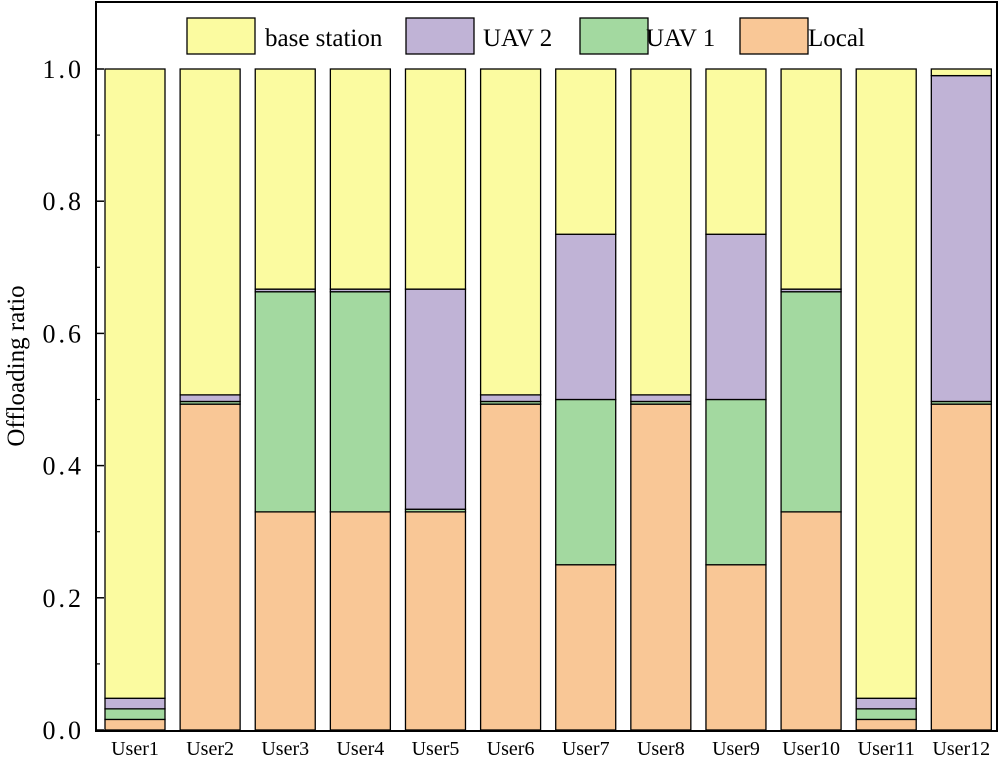  I want to click on y-tick-label: 0.4, so click(64, 466).